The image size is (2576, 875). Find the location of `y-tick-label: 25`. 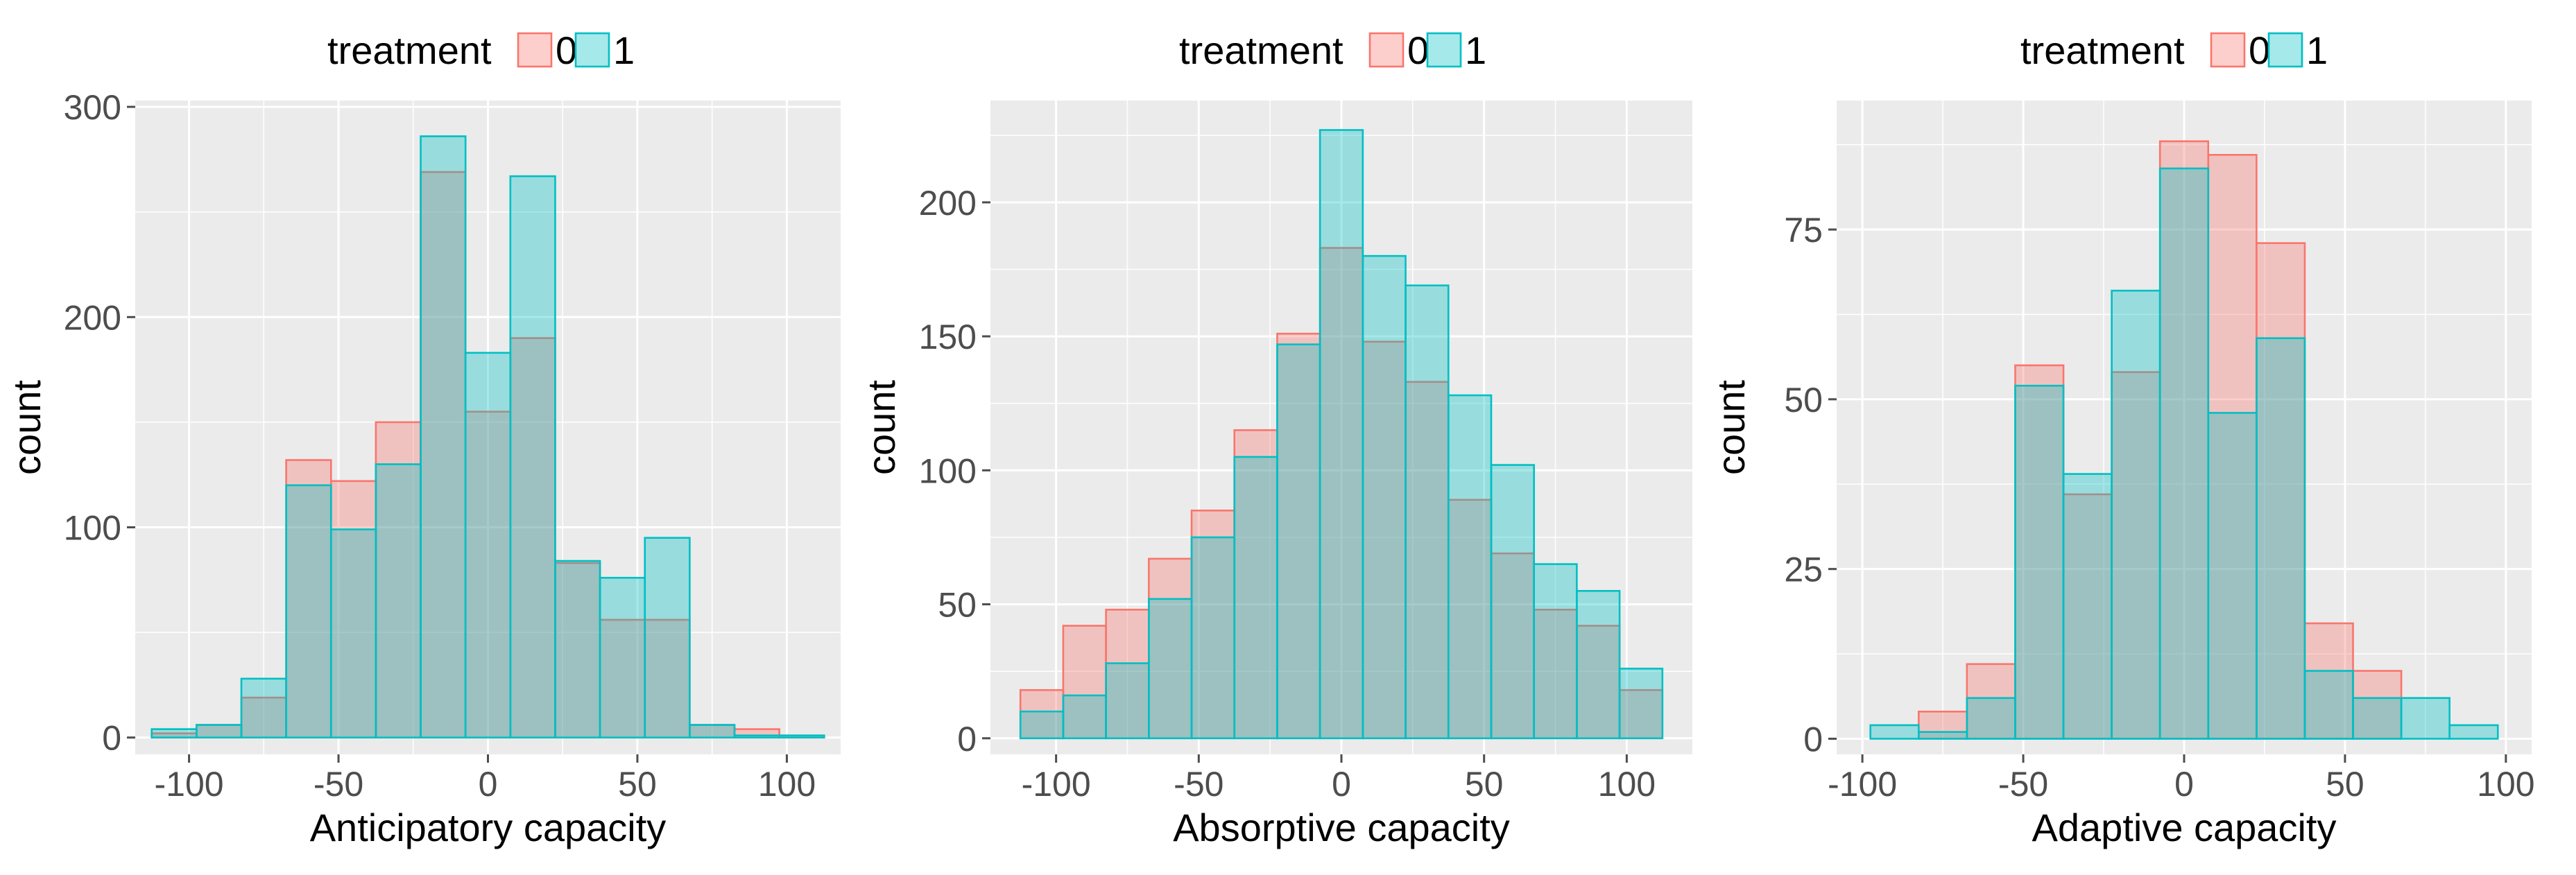

y-tick-label: 25 is located at coordinates (1803, 570).